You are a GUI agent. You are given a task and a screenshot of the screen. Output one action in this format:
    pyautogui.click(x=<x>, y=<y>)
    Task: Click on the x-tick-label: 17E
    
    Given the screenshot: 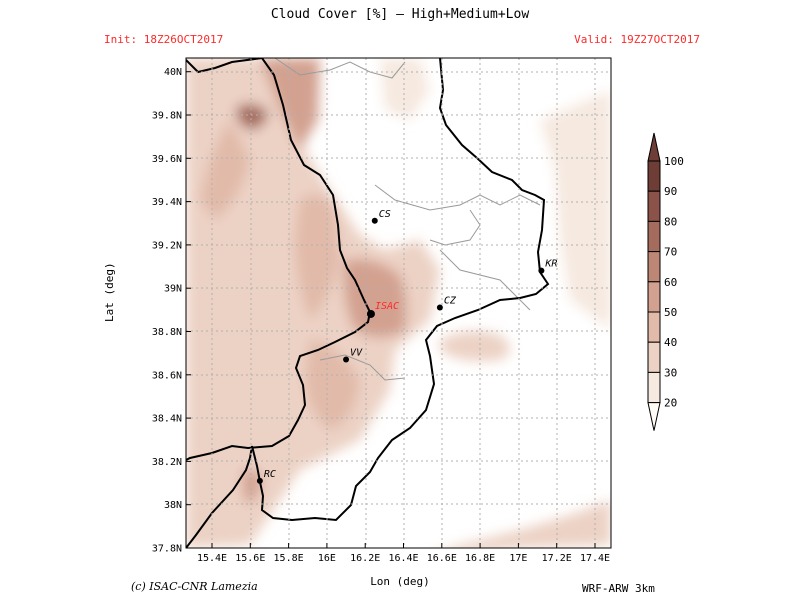 What is the action you would take?
    pyautogui.click(x=518, y=558)
    